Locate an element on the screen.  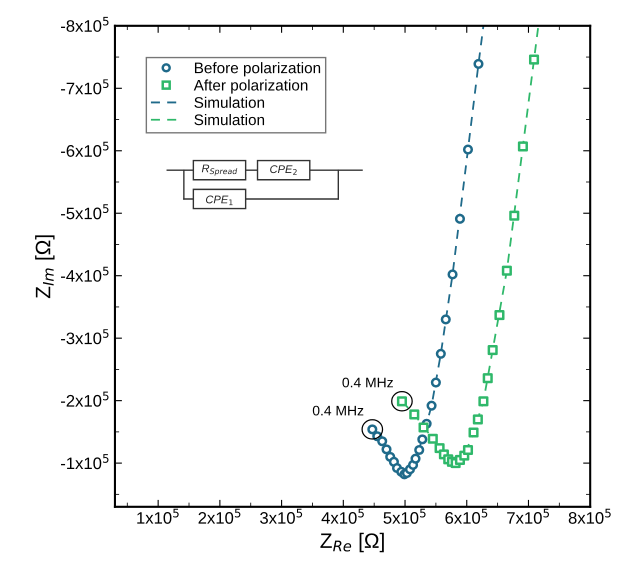
y-axis-title: Z$_{Im}$ [Ω] is located at coordinates (45, 266).